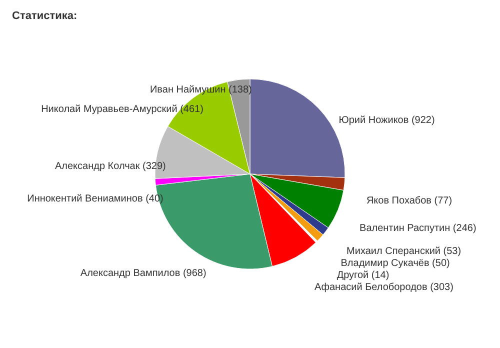 Image resolution: width=500 pixels, height=348 pixels. Describe the element at coordinates (395, 263) in the screenshot. I see `slice-label: Владимир Сукачёв (50)` at that location.